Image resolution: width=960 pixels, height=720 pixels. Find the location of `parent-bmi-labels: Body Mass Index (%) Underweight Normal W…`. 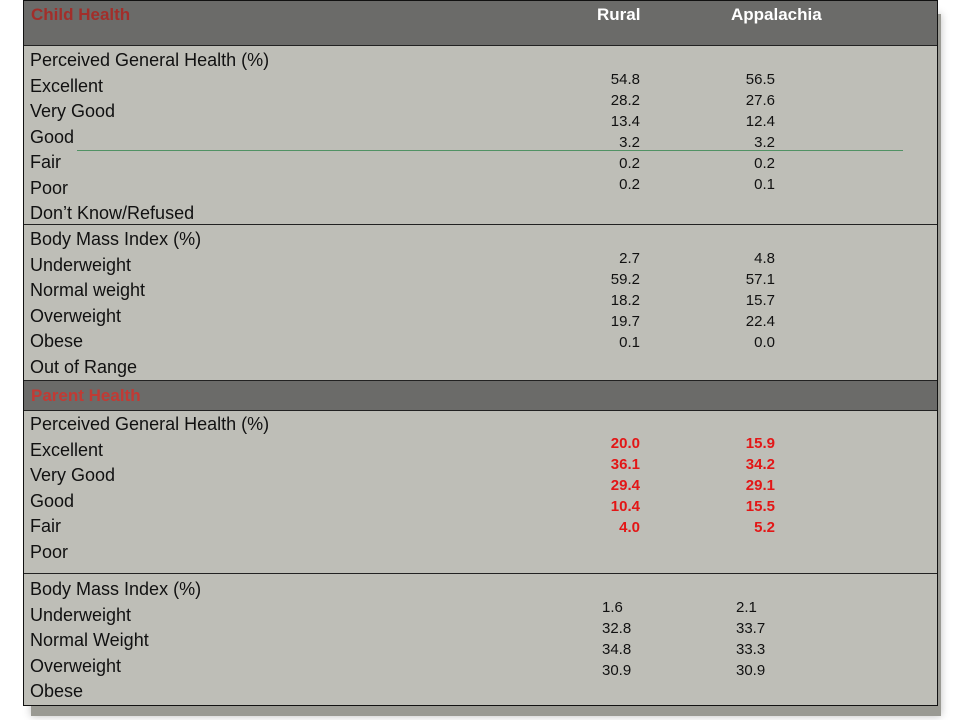

parent-bmi-labels: Body Mass Index (%) Underweight Normal W… is located at coordinates (290, 641).